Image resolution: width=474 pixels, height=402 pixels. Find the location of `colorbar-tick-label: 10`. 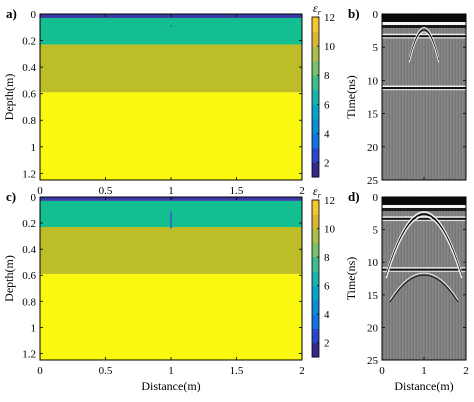

colorbar-tick-label: 10 is located at coordinates (330, 230).